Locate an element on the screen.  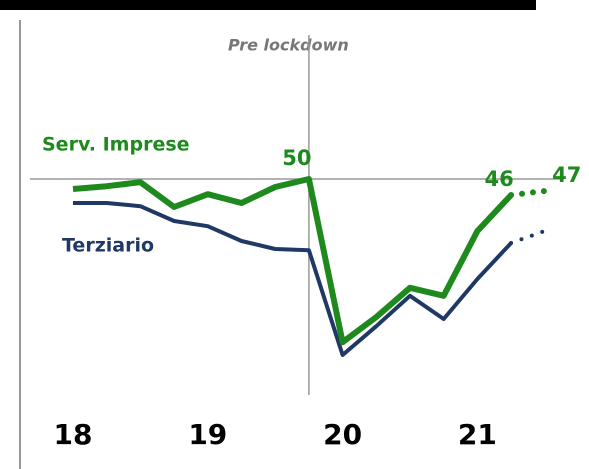
series-label: Terziario is located at coordinates (108, 246).